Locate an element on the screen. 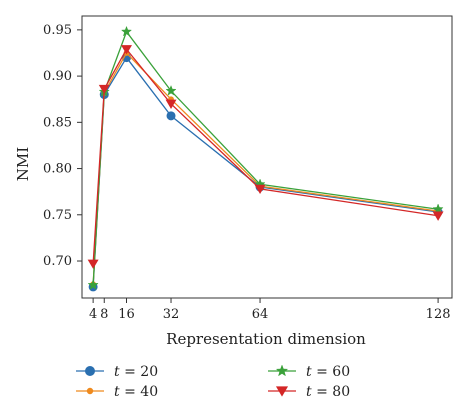 Image resolution: width=474 pixels, height=416 pixels. legend-item: t = 60 is located at coordinates (309, 372).